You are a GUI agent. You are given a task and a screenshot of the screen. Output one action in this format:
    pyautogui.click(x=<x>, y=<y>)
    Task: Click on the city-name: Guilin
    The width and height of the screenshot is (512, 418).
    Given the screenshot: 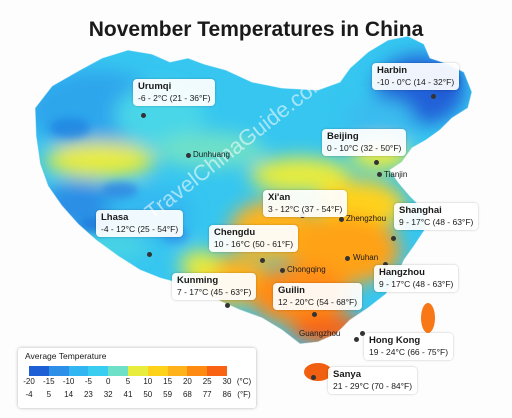 What is the action you would take?
    pyautogui.click(x=291, y=290)
    